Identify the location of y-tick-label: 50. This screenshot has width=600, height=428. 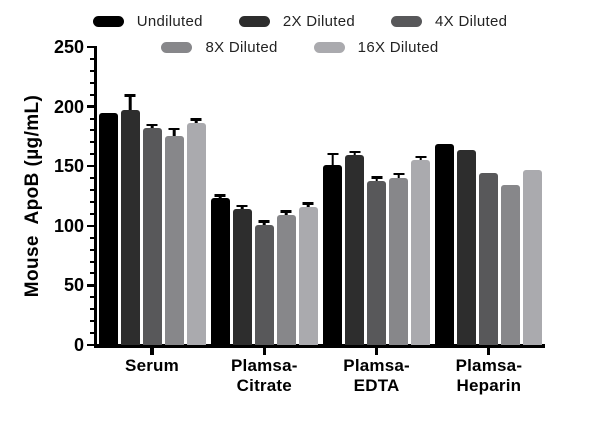
(73, 285).